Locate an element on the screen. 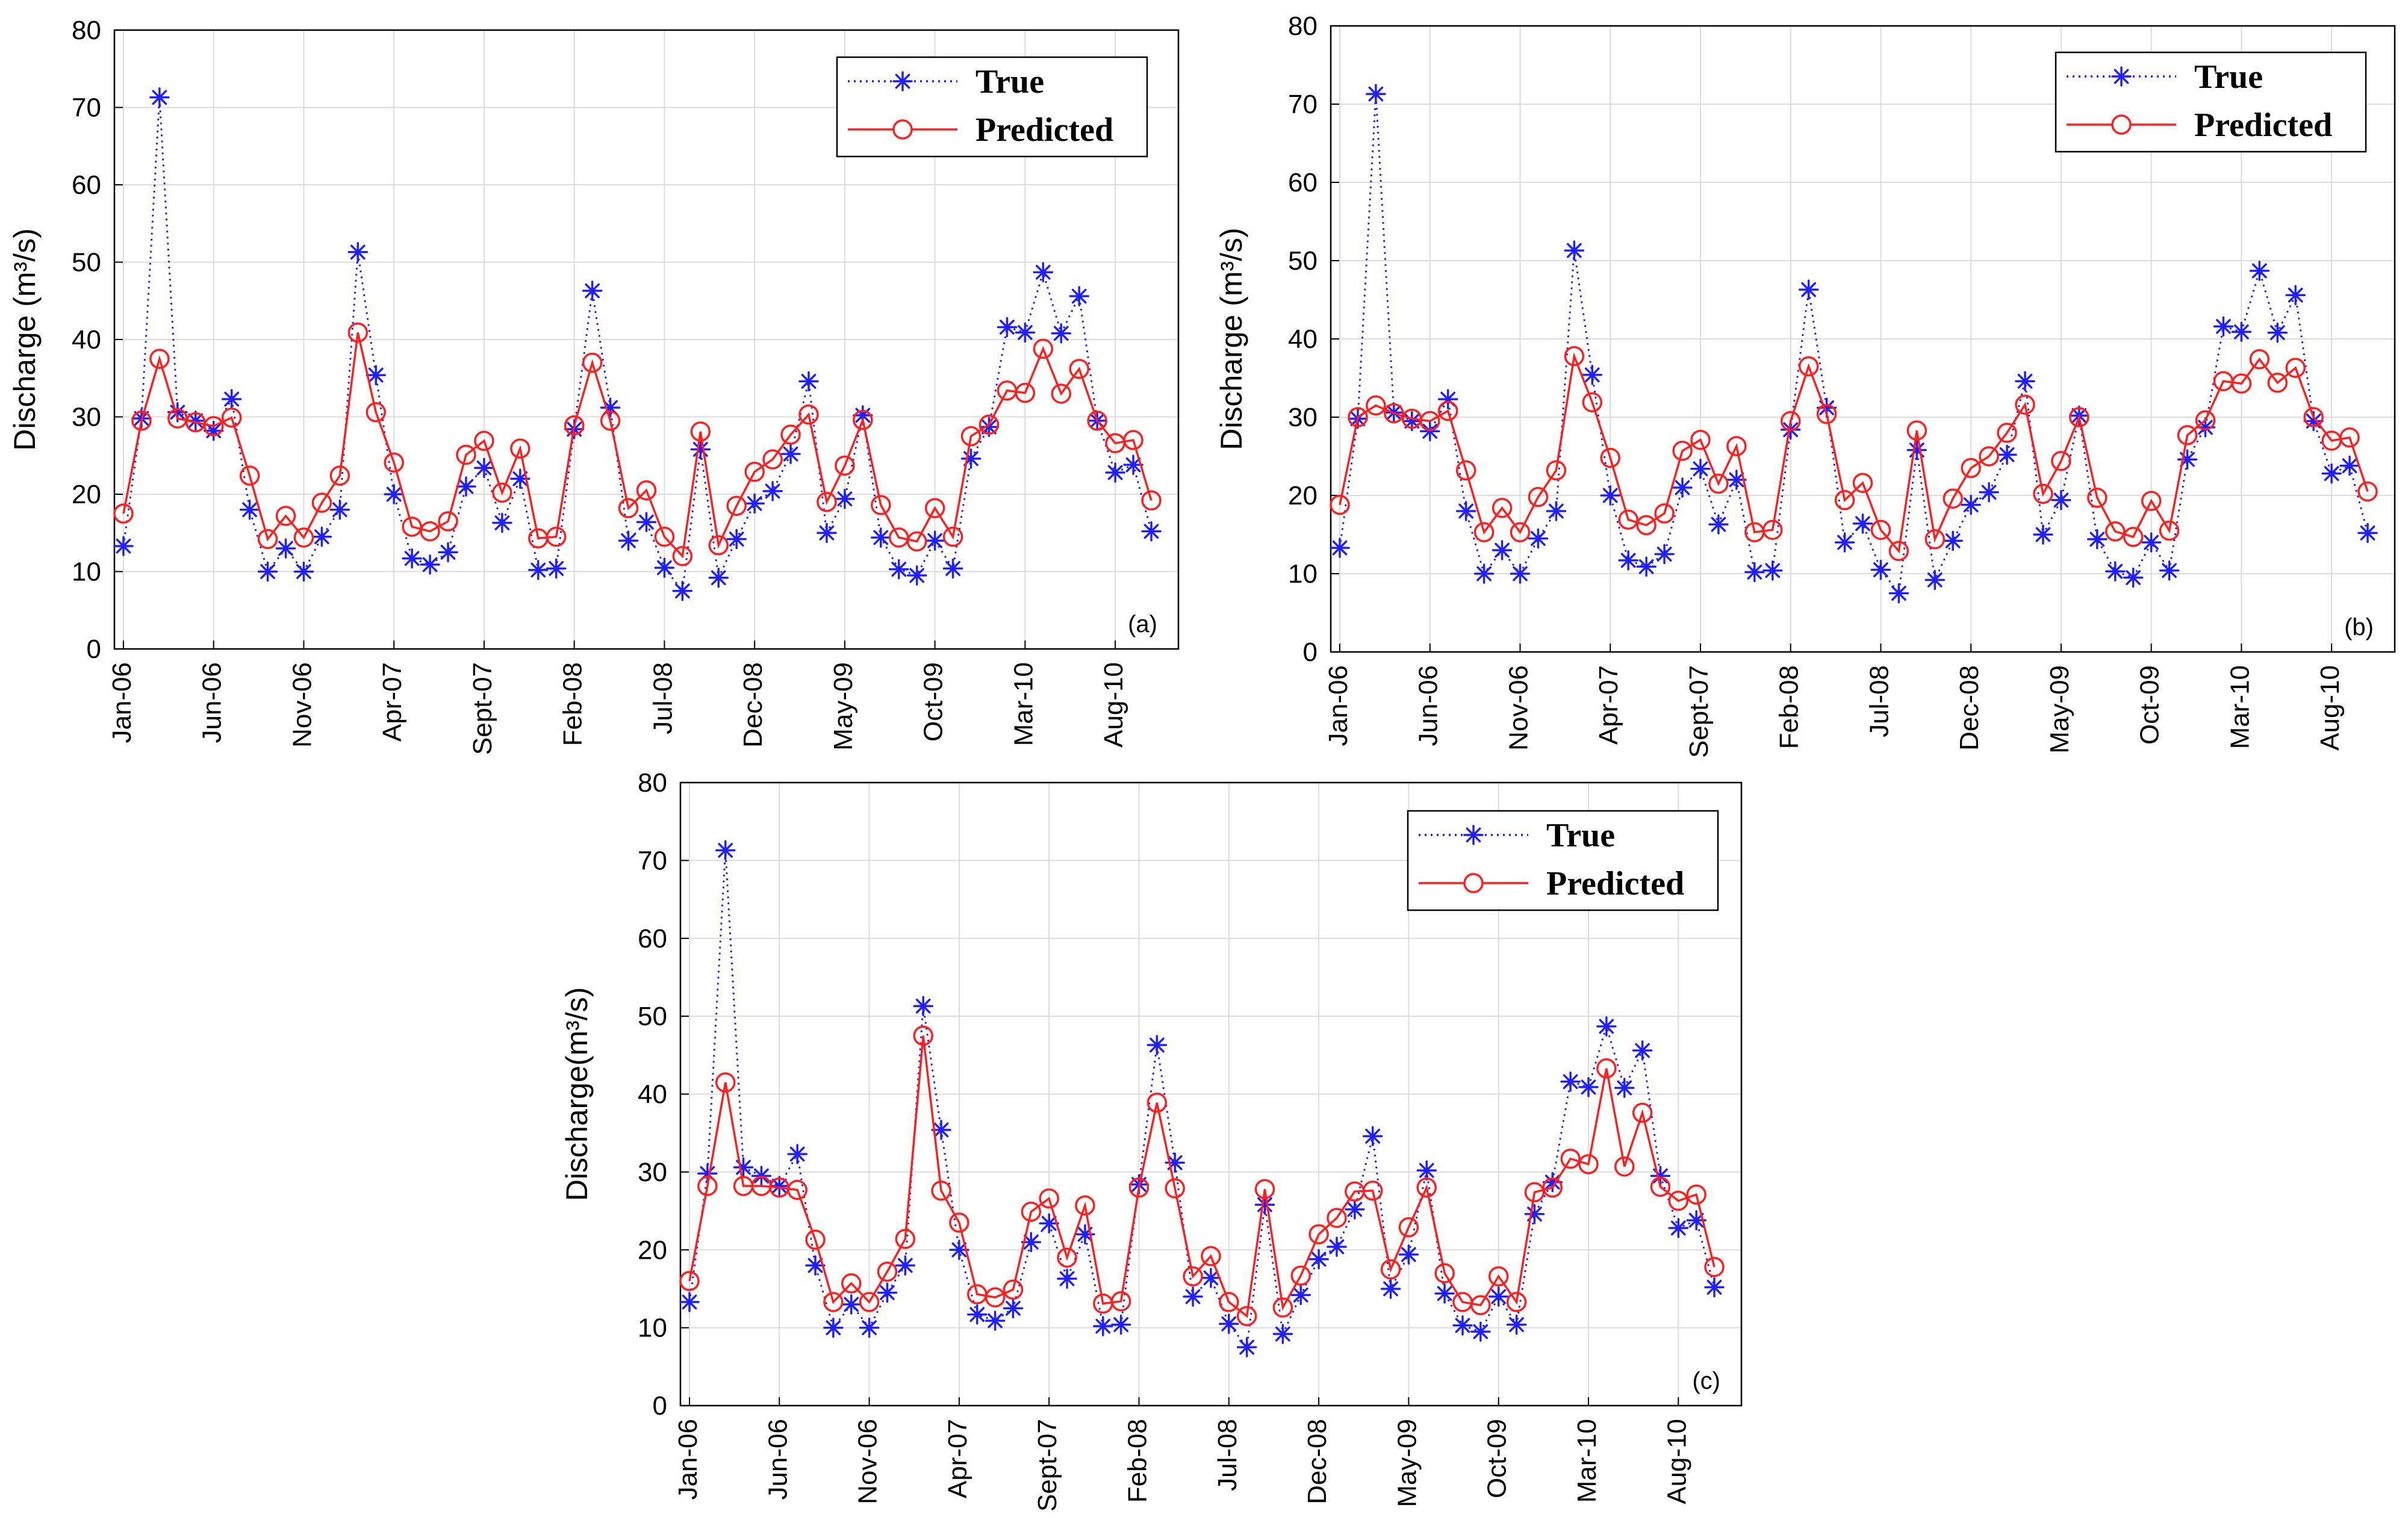 This screenshot has height=1520, width=2408. y-tick-label: 20 is located at coordinates (653, 1250).